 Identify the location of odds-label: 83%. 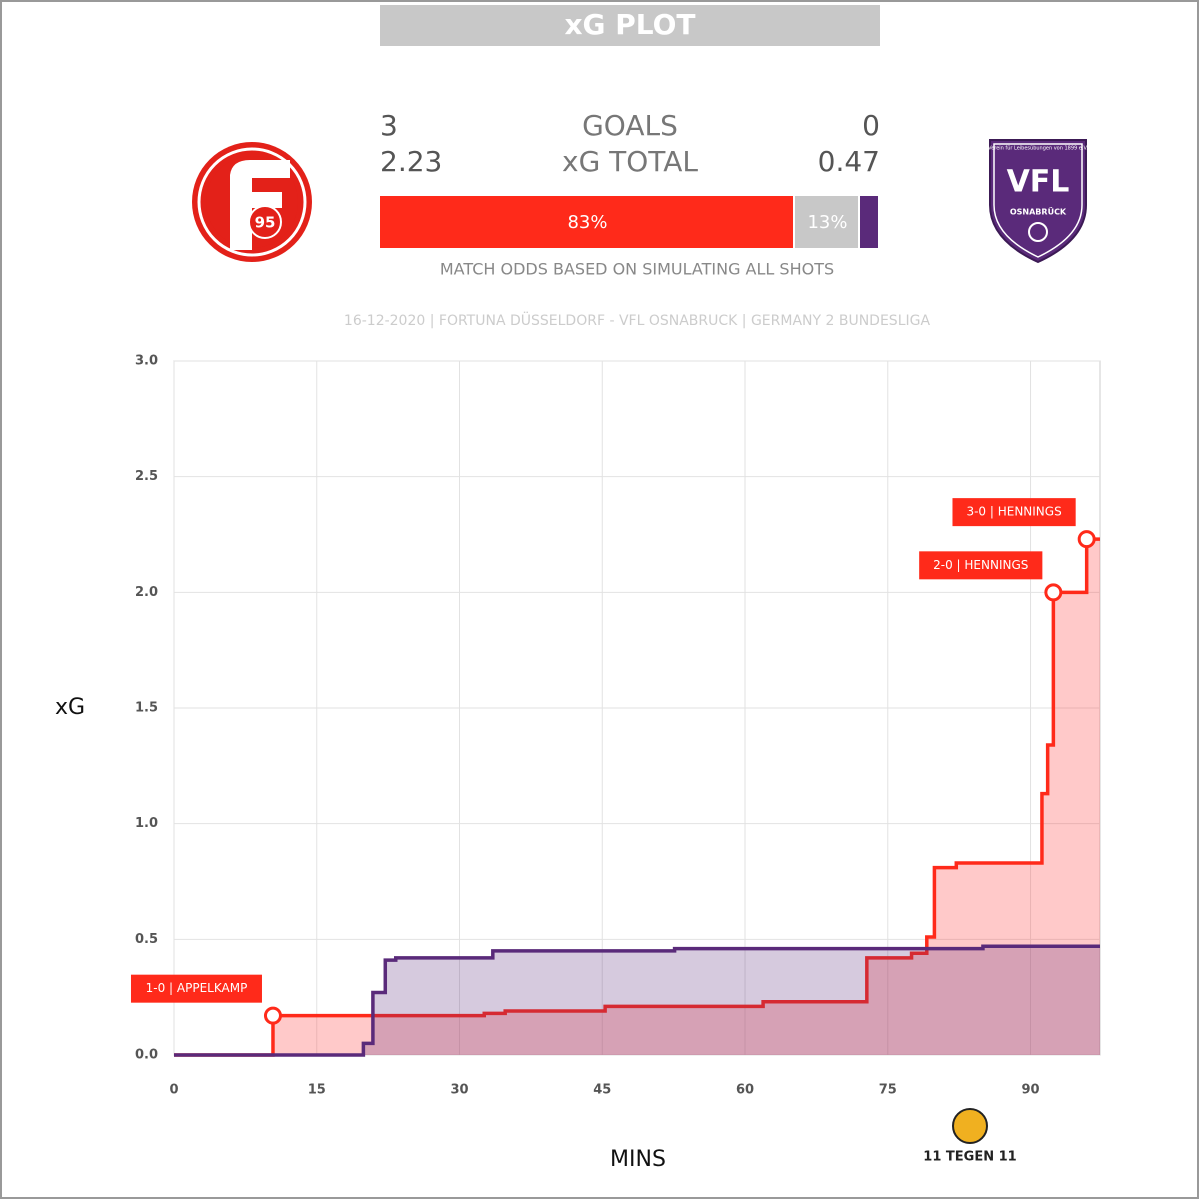
(587, 222).